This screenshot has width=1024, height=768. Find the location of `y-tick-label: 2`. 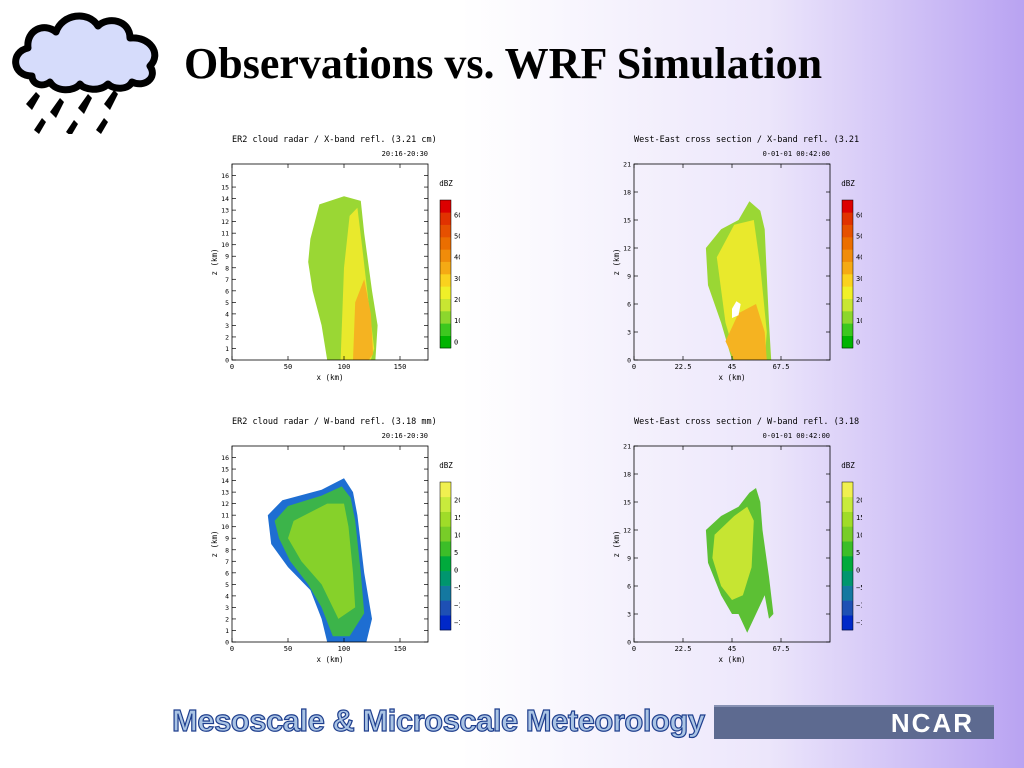

y-tick-label: 2 is located at coordinates (227, 619).